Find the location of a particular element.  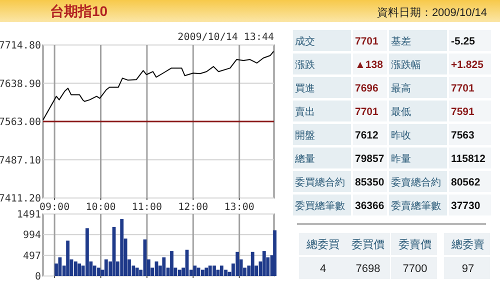

x-tick-label: 09:00 is located at coordinates (54, 207).